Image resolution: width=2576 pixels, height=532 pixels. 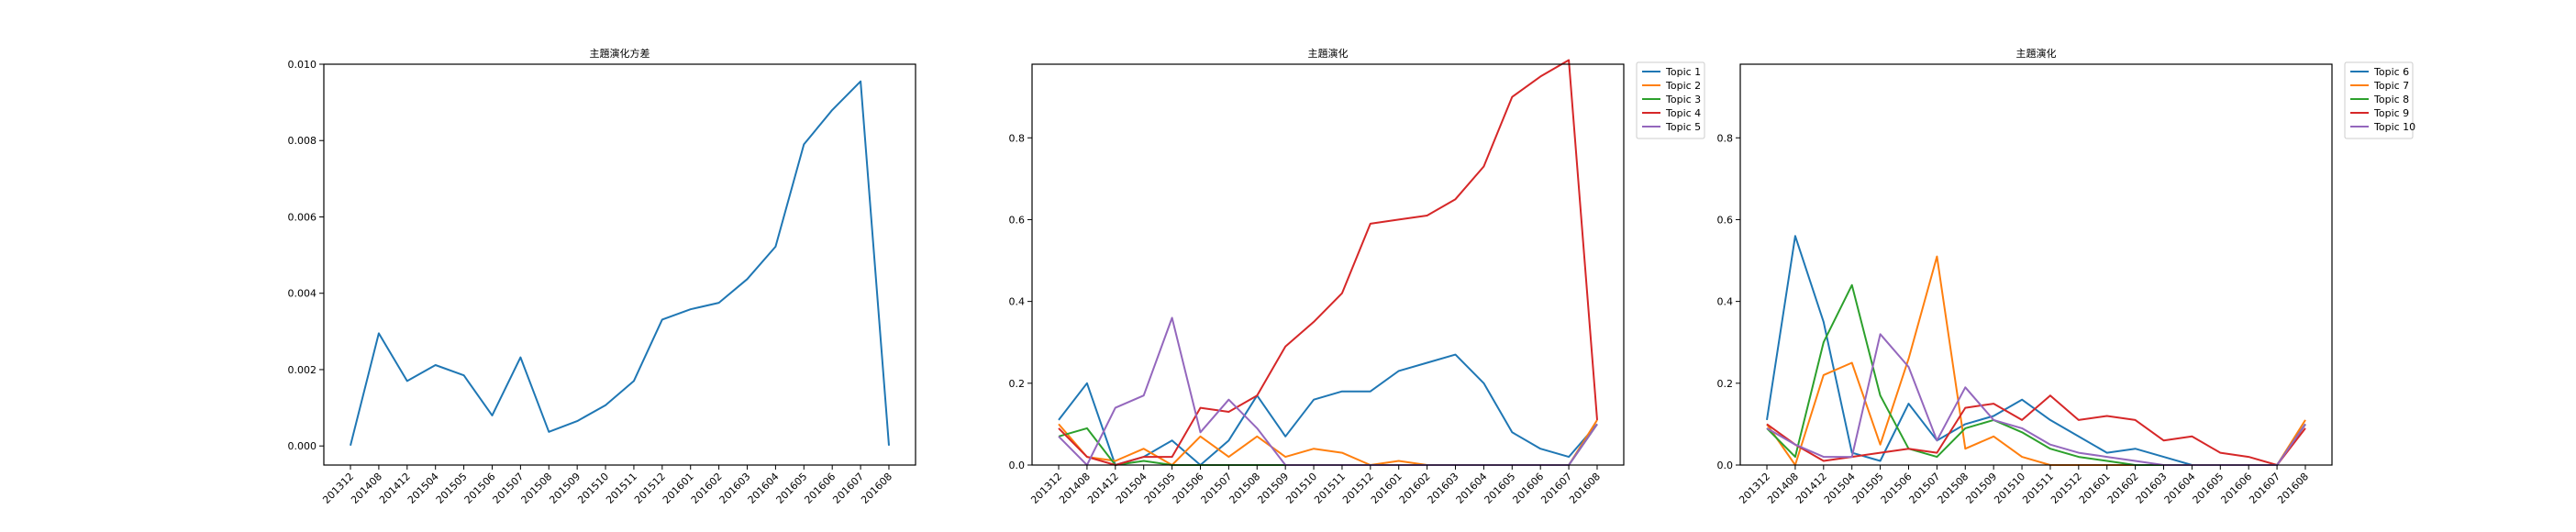 I want to click on legend-label: Topic 8, so click(x=2391, y=99).